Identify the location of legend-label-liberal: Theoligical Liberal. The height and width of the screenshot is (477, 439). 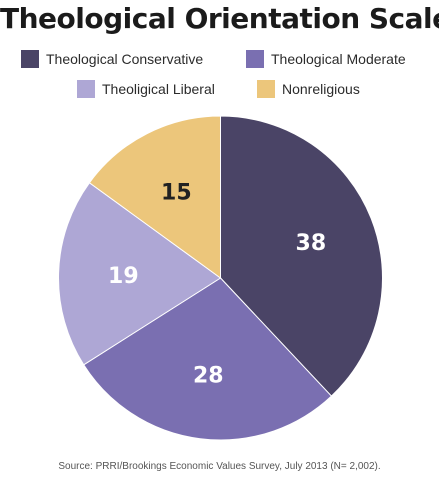
(158, 89).